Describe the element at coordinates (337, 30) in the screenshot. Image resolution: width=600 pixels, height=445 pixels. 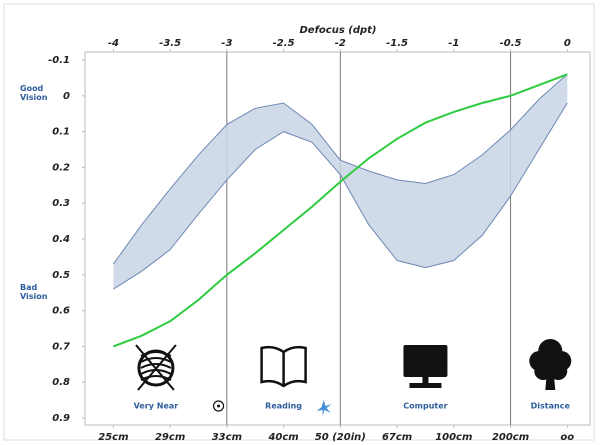
I see `chart-title: Defocus (dpt)` at that location.